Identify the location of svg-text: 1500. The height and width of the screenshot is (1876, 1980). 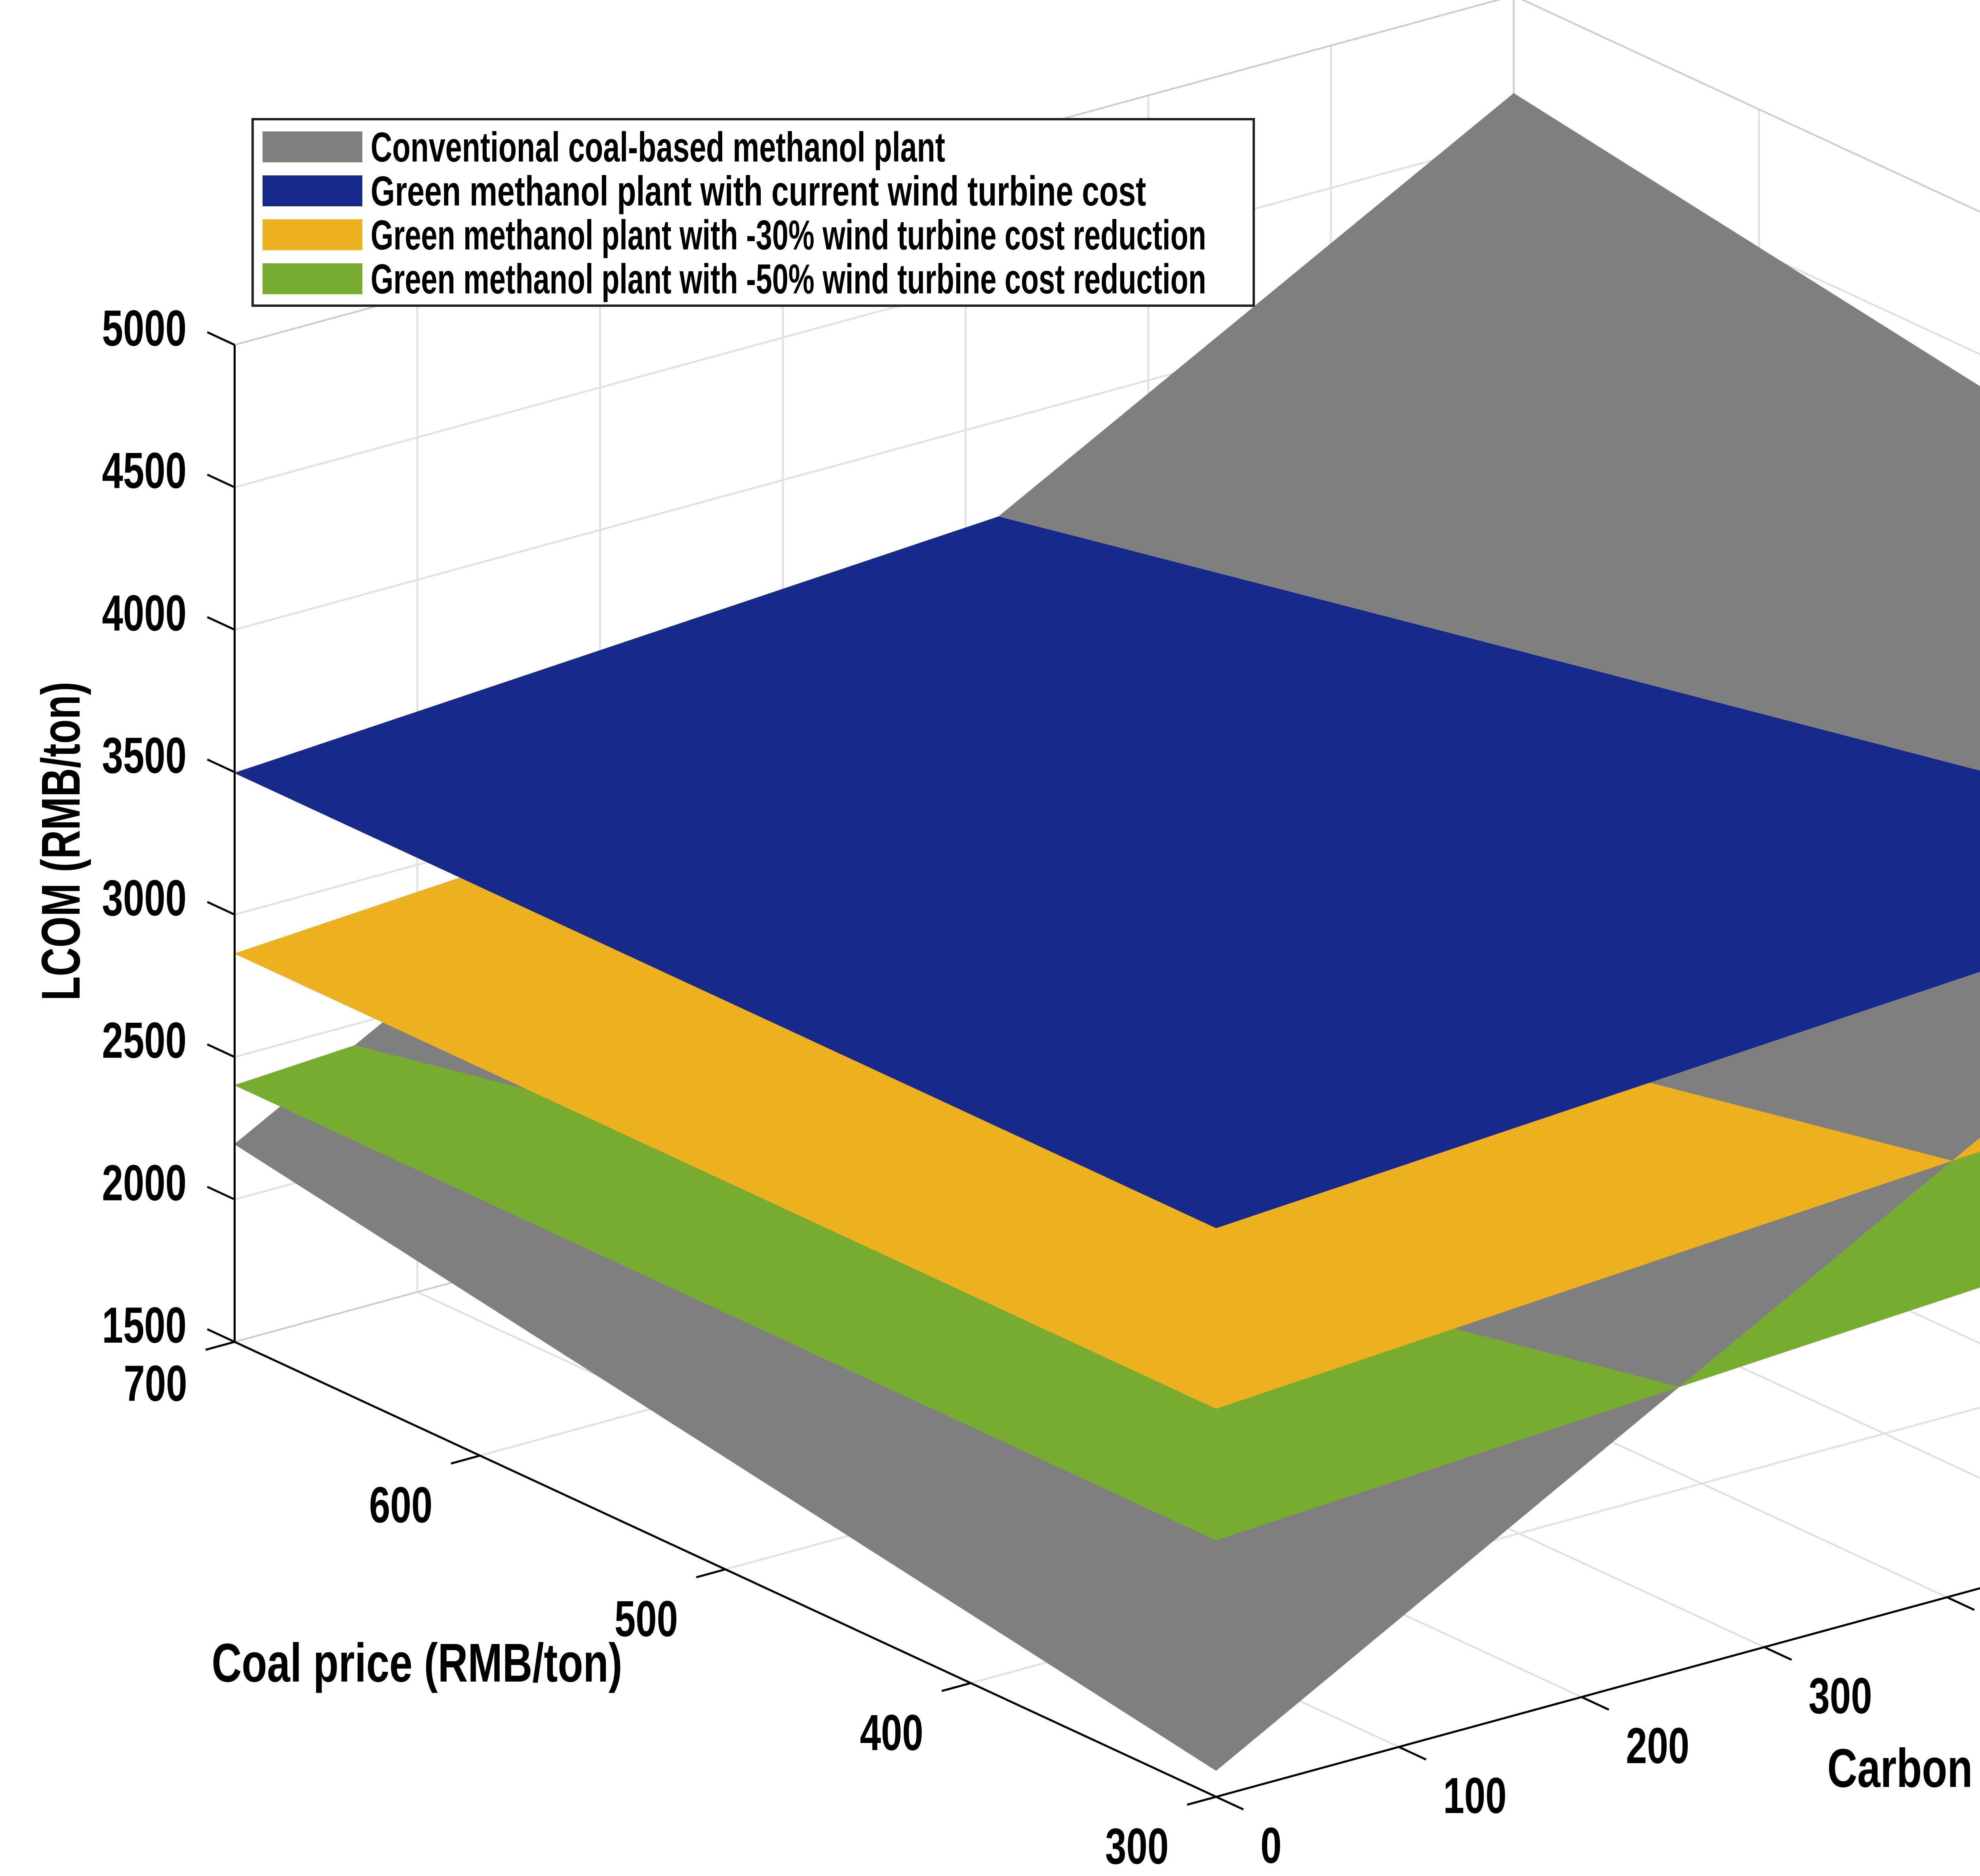
(144, 1326).